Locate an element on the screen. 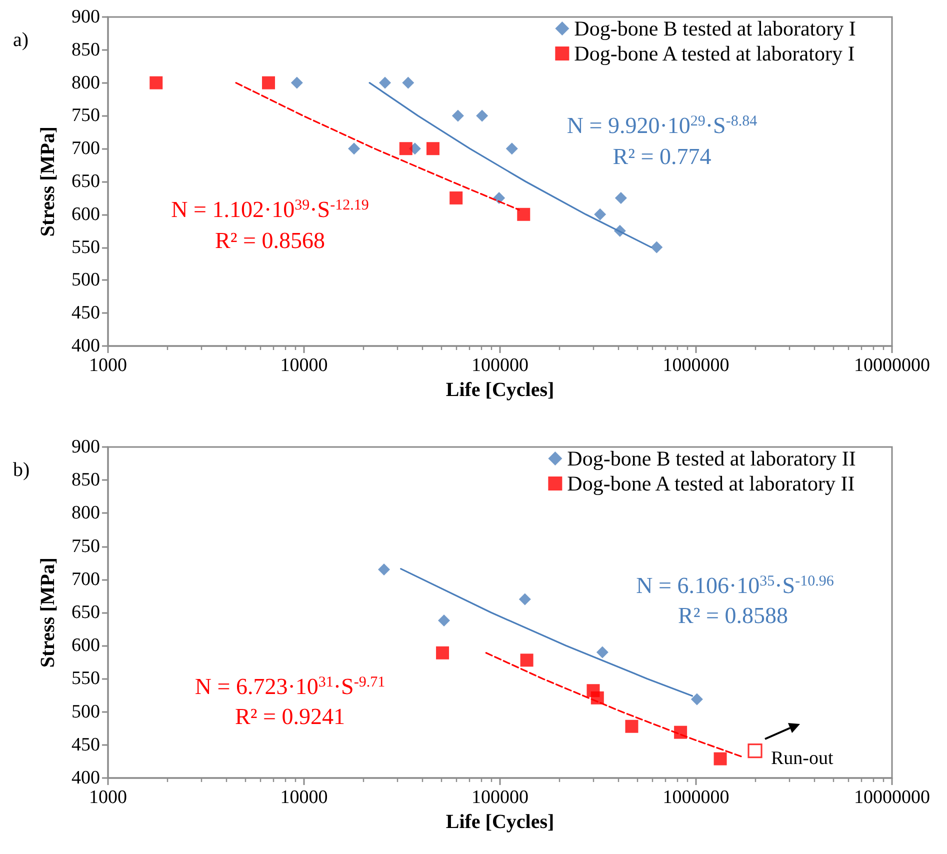 The width and height of the screenshot is (947, 854). annotation: R² = 0.8588 is located at coordinates (733, 615).